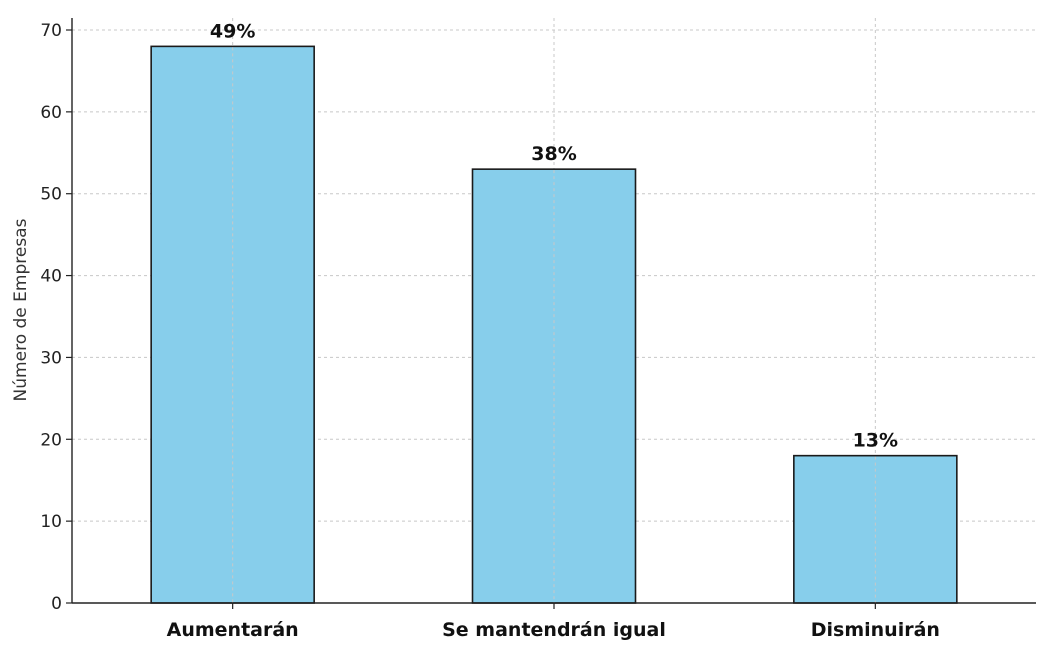  What do you see at coordinates (51, 277) in the screenshot?
I see `y-tick-label: 40` at bounding box center [51, 277].